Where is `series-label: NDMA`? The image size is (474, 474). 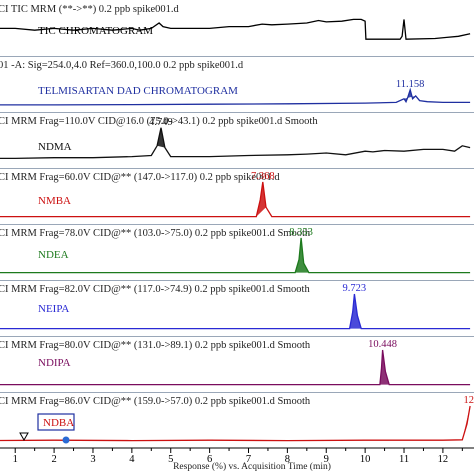 series-label: NDMA is located at coordinates (55, 147).